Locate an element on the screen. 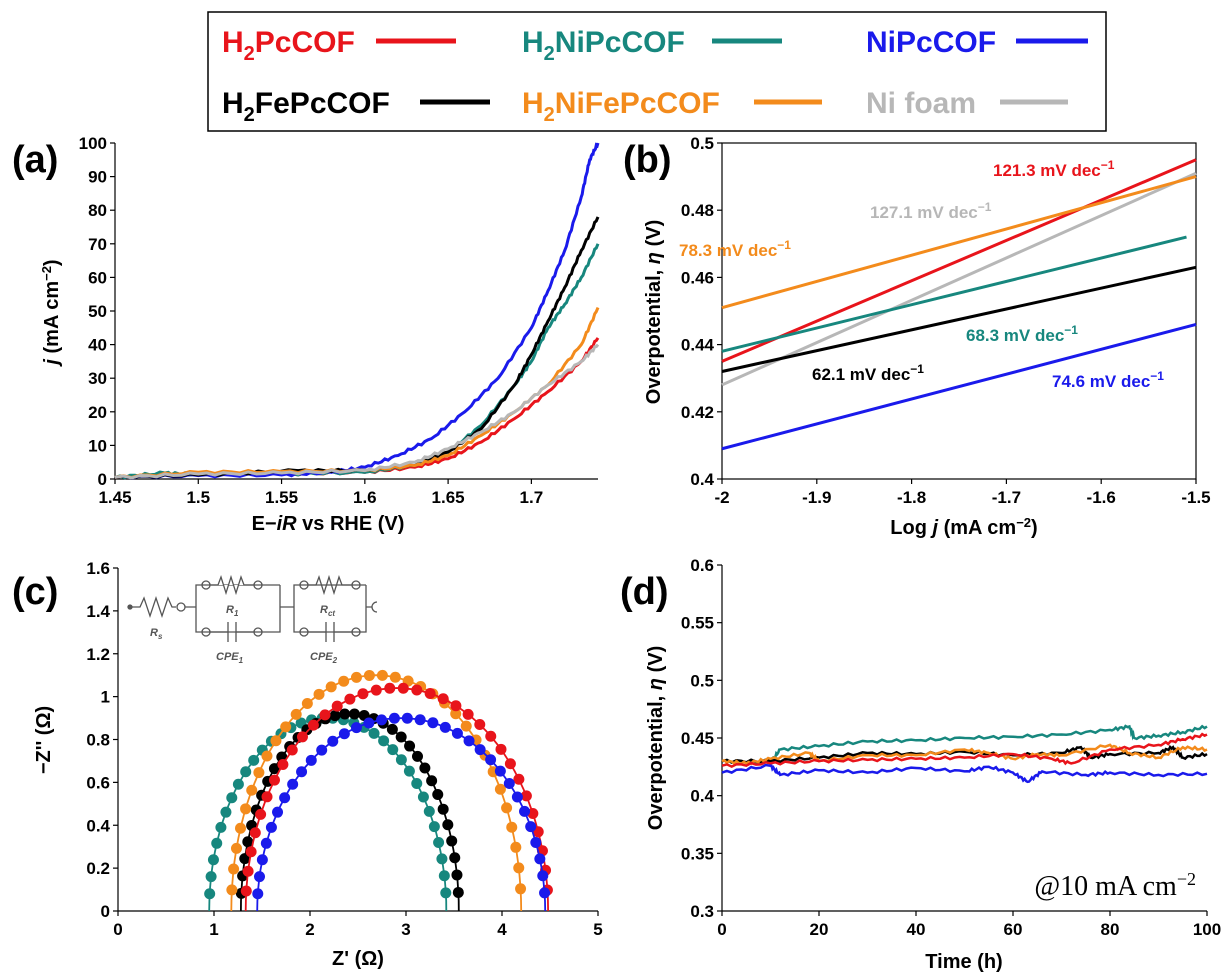 The width and height of the screenshot is (1226, 972). x-tick-label: 40 is located at coordinates (916, 929).